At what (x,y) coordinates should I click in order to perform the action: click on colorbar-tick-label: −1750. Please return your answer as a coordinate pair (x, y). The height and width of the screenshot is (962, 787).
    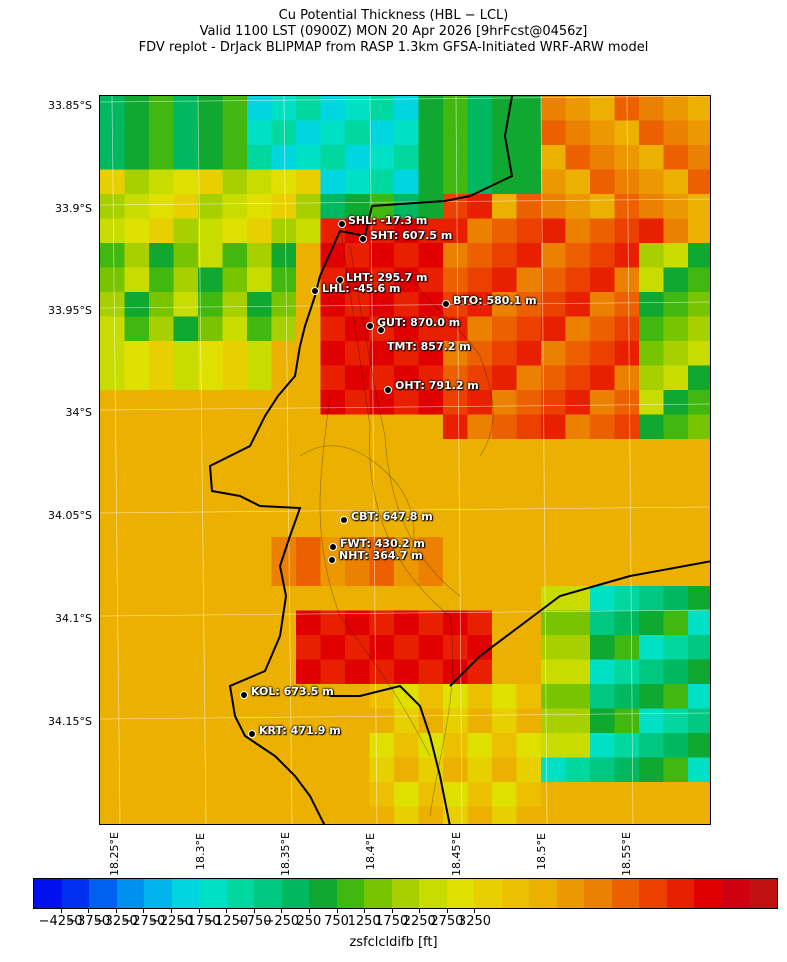
    Looking at the image, I should click on (198, 921).